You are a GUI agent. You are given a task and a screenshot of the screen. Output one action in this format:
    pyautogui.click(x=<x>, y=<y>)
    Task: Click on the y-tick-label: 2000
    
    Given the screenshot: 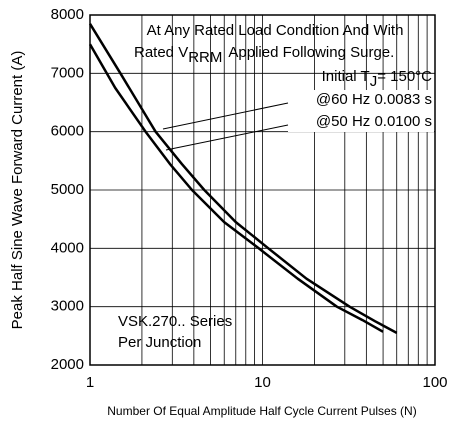 What is the action you would take?
    pyautogui.click(x=67, y=364)
    